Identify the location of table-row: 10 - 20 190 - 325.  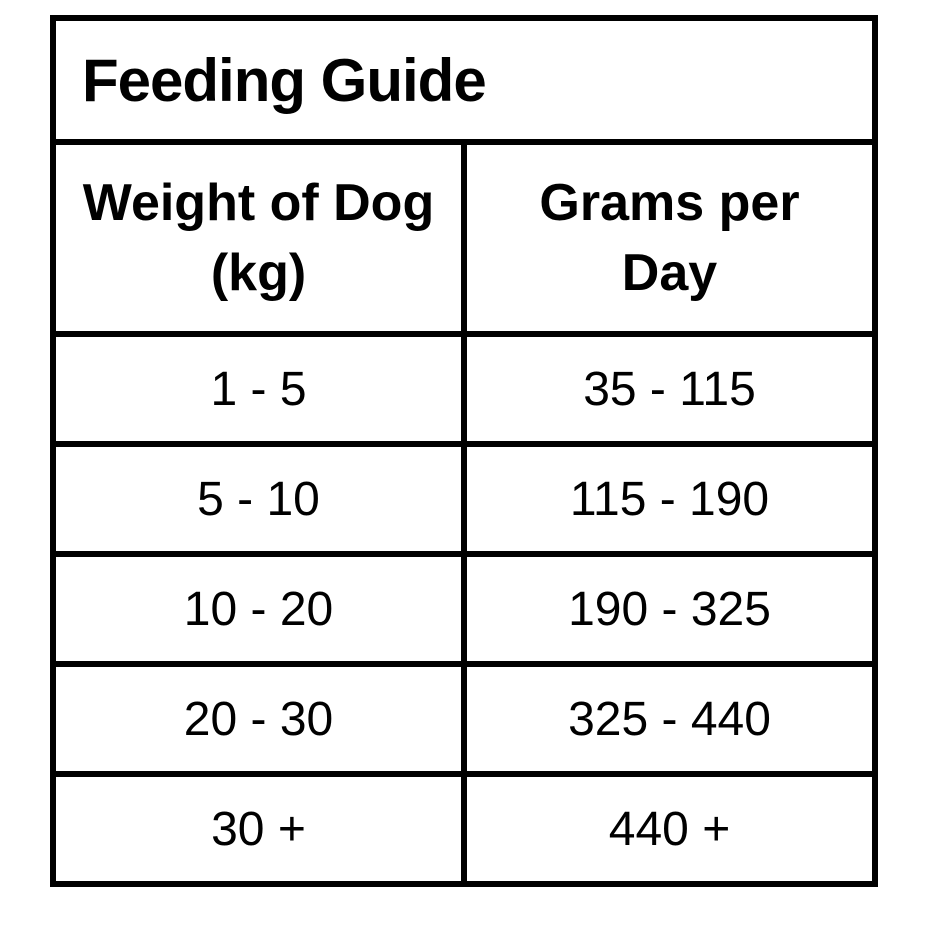
(464, 609).